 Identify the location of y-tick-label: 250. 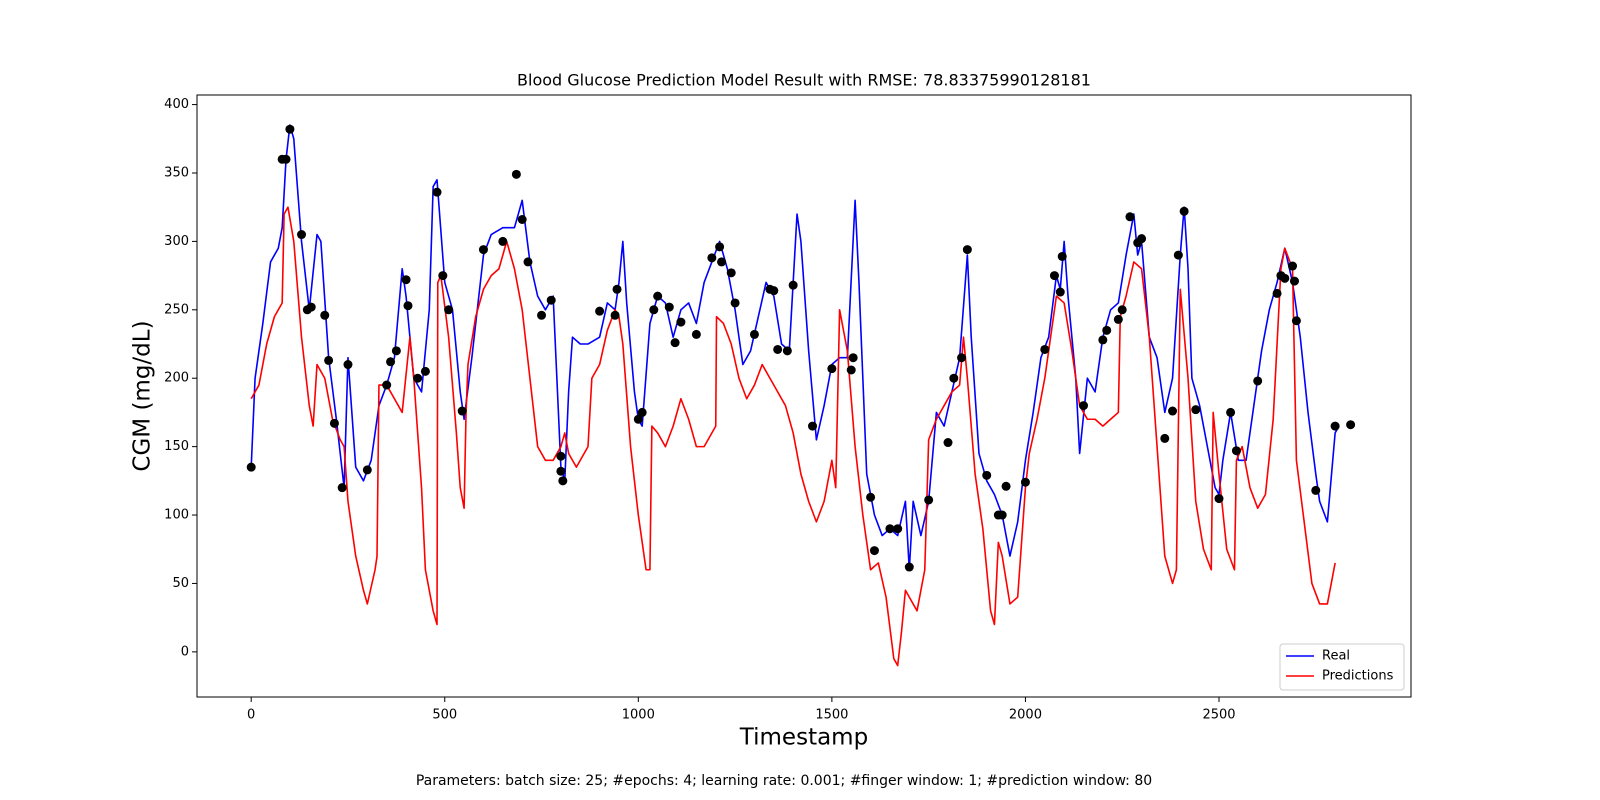
(176, 309).